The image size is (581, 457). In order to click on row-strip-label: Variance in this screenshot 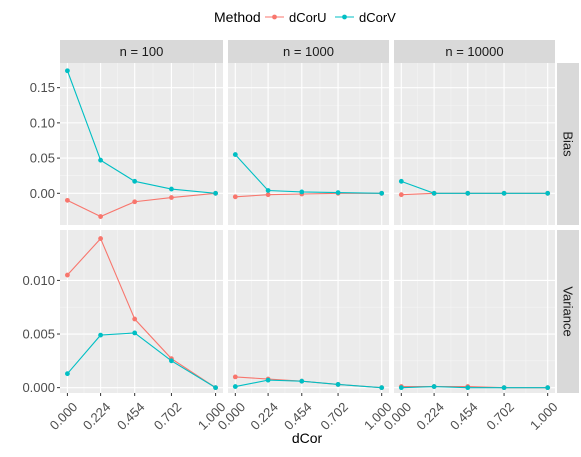, I will do `click(568, 311)`.